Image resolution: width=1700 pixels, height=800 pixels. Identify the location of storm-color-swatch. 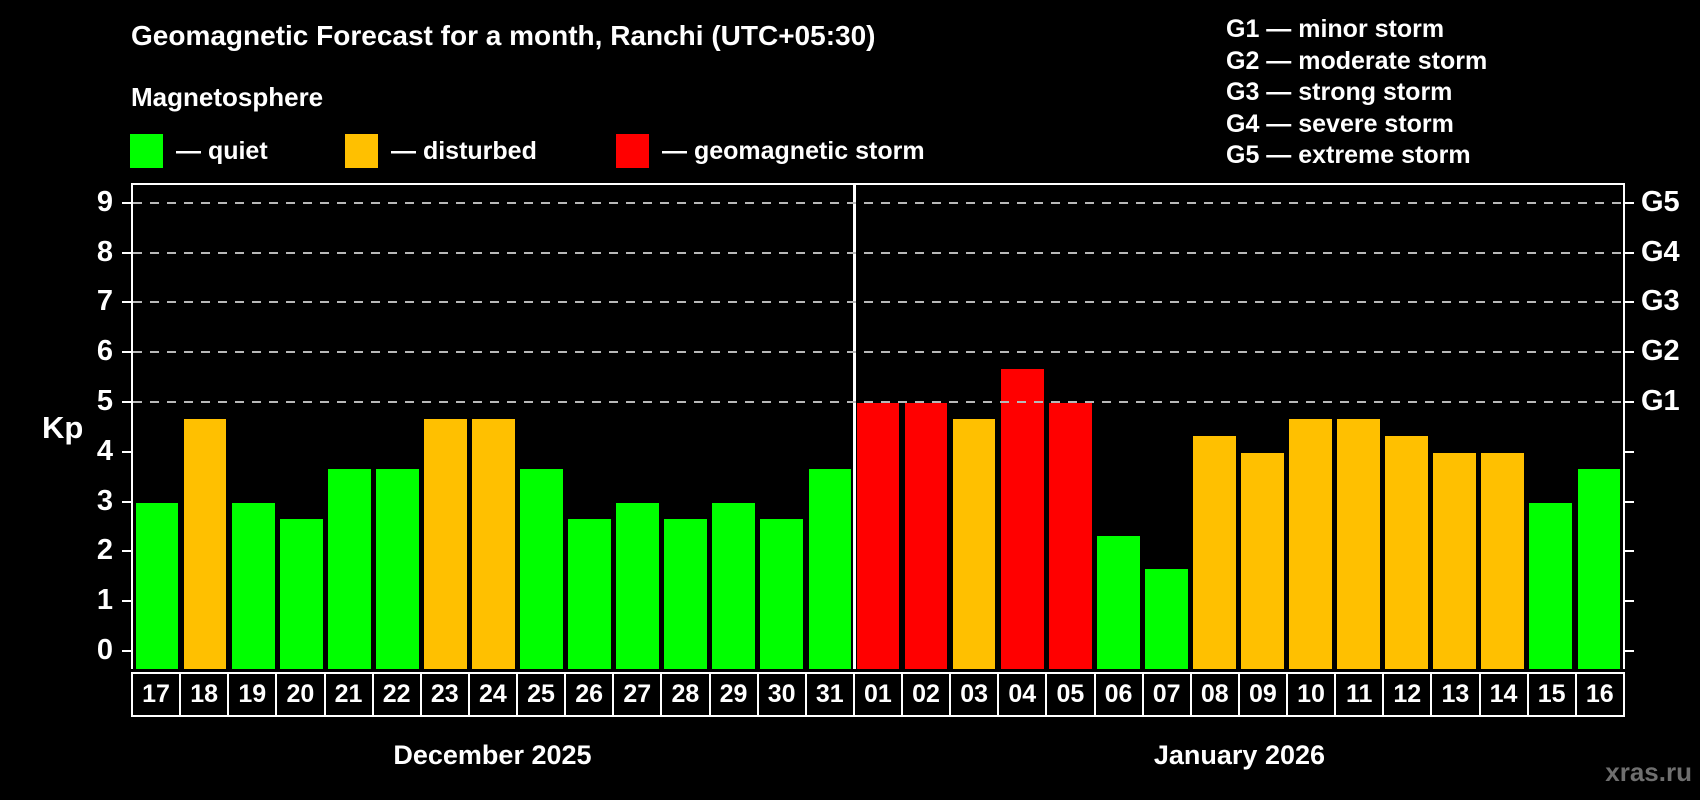
(632, 151).